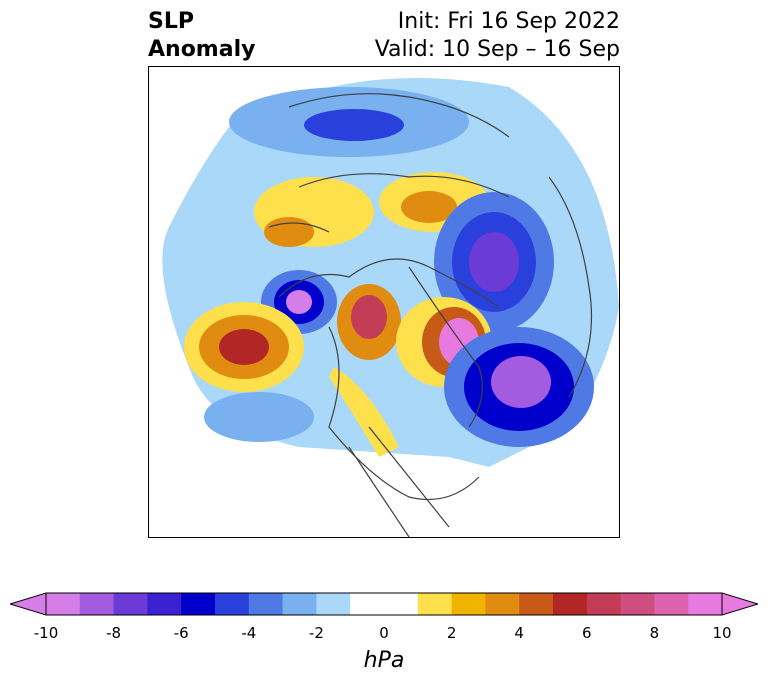 Image resolution: width=768 pixels, height=684 pixels. I want to click on anomaly-russia-core, so click(429, 207).